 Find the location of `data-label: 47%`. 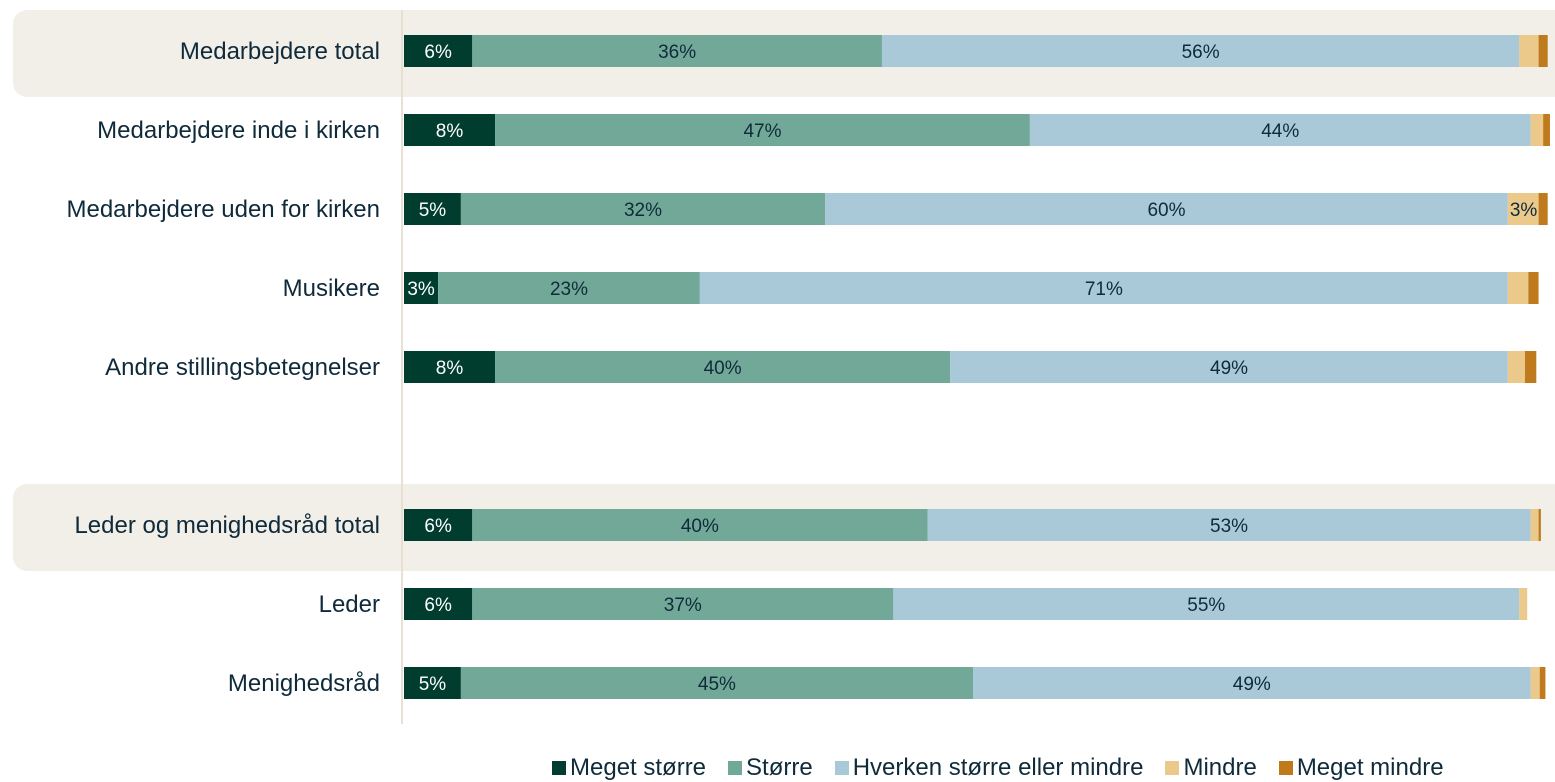

data-label: 47% is located at coordinates (762, 131).